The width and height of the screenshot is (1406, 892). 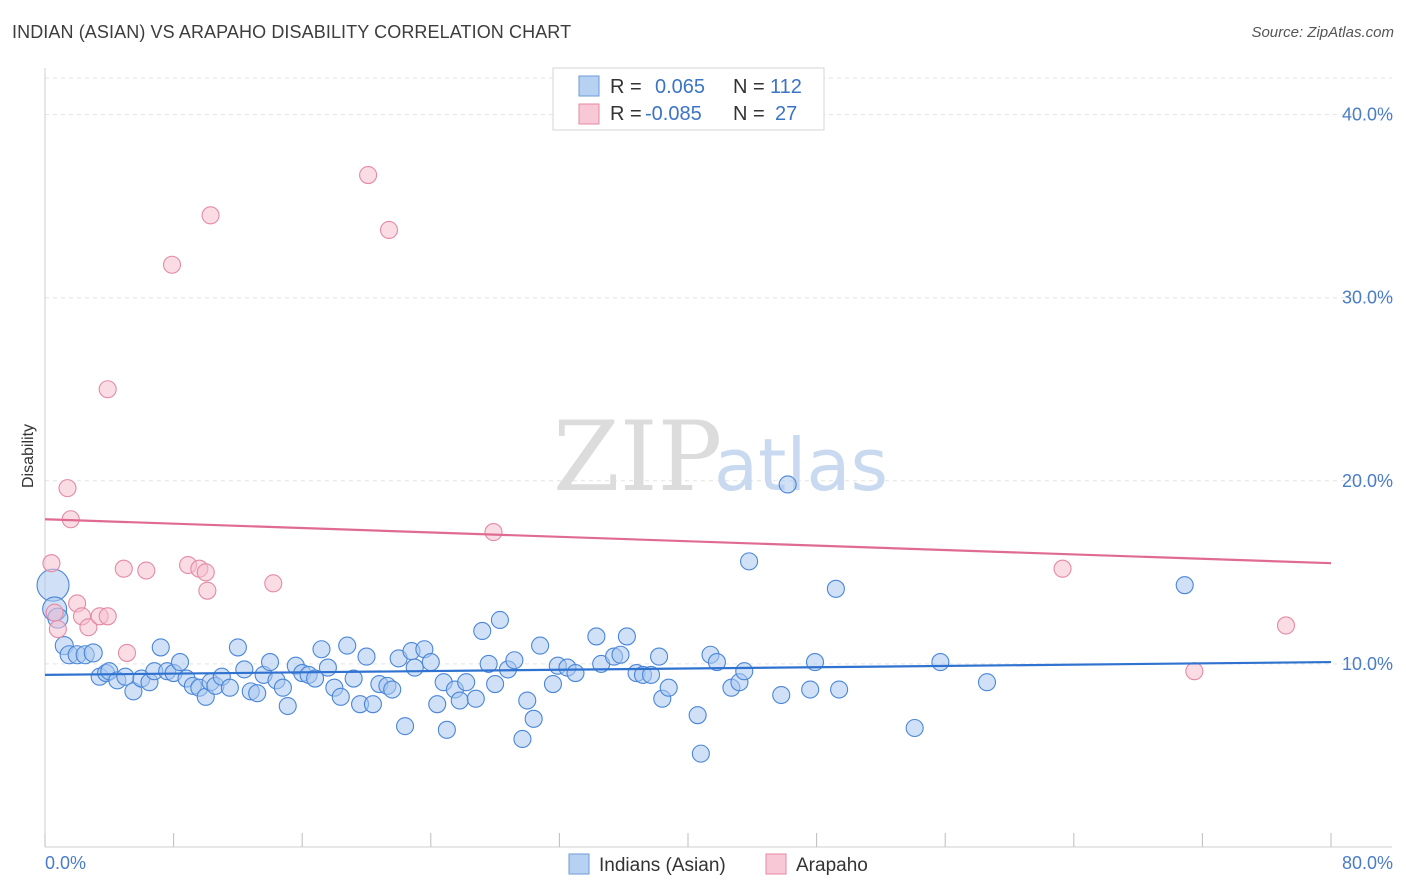 I want to click on series-swatch-indians, so click(x=579, y=864).